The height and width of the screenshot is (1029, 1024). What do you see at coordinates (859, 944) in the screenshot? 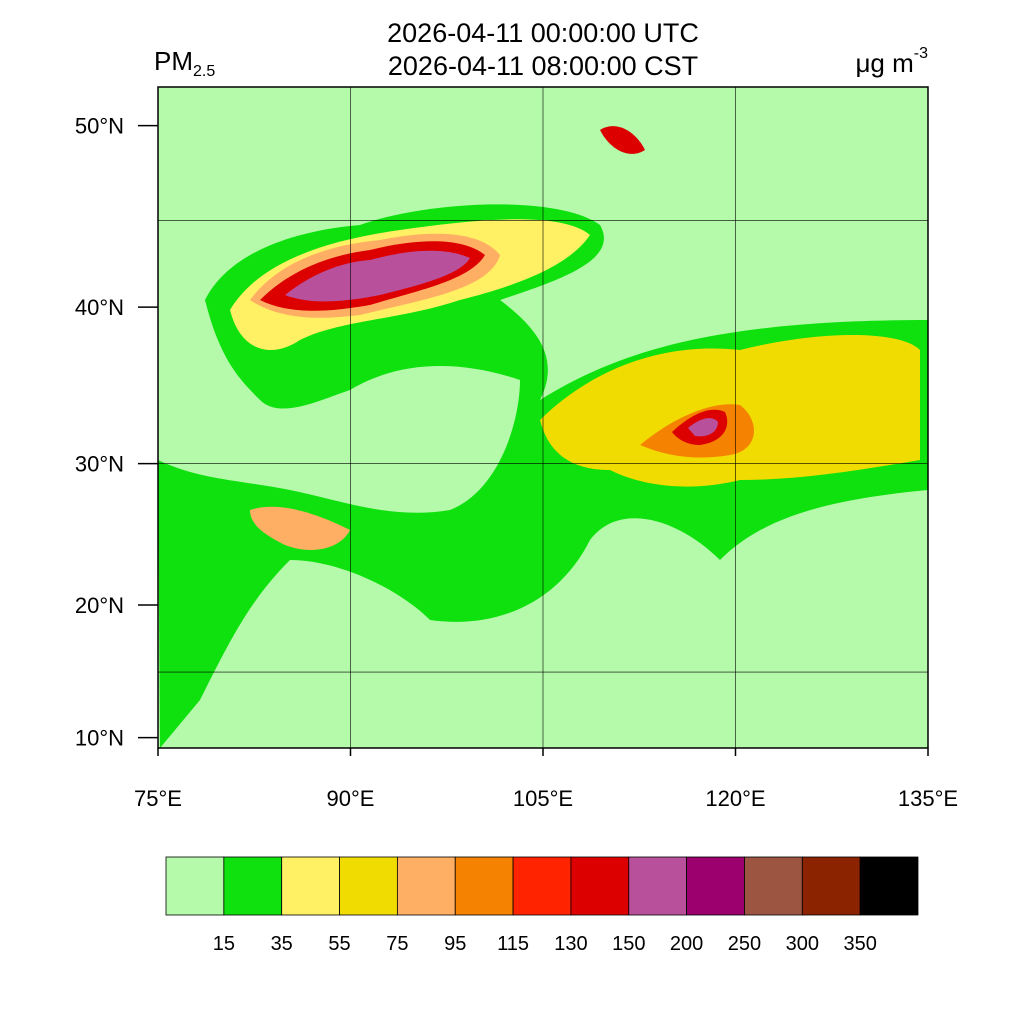
I see `colorbar-label: 350` at bounding box center [859, 944].